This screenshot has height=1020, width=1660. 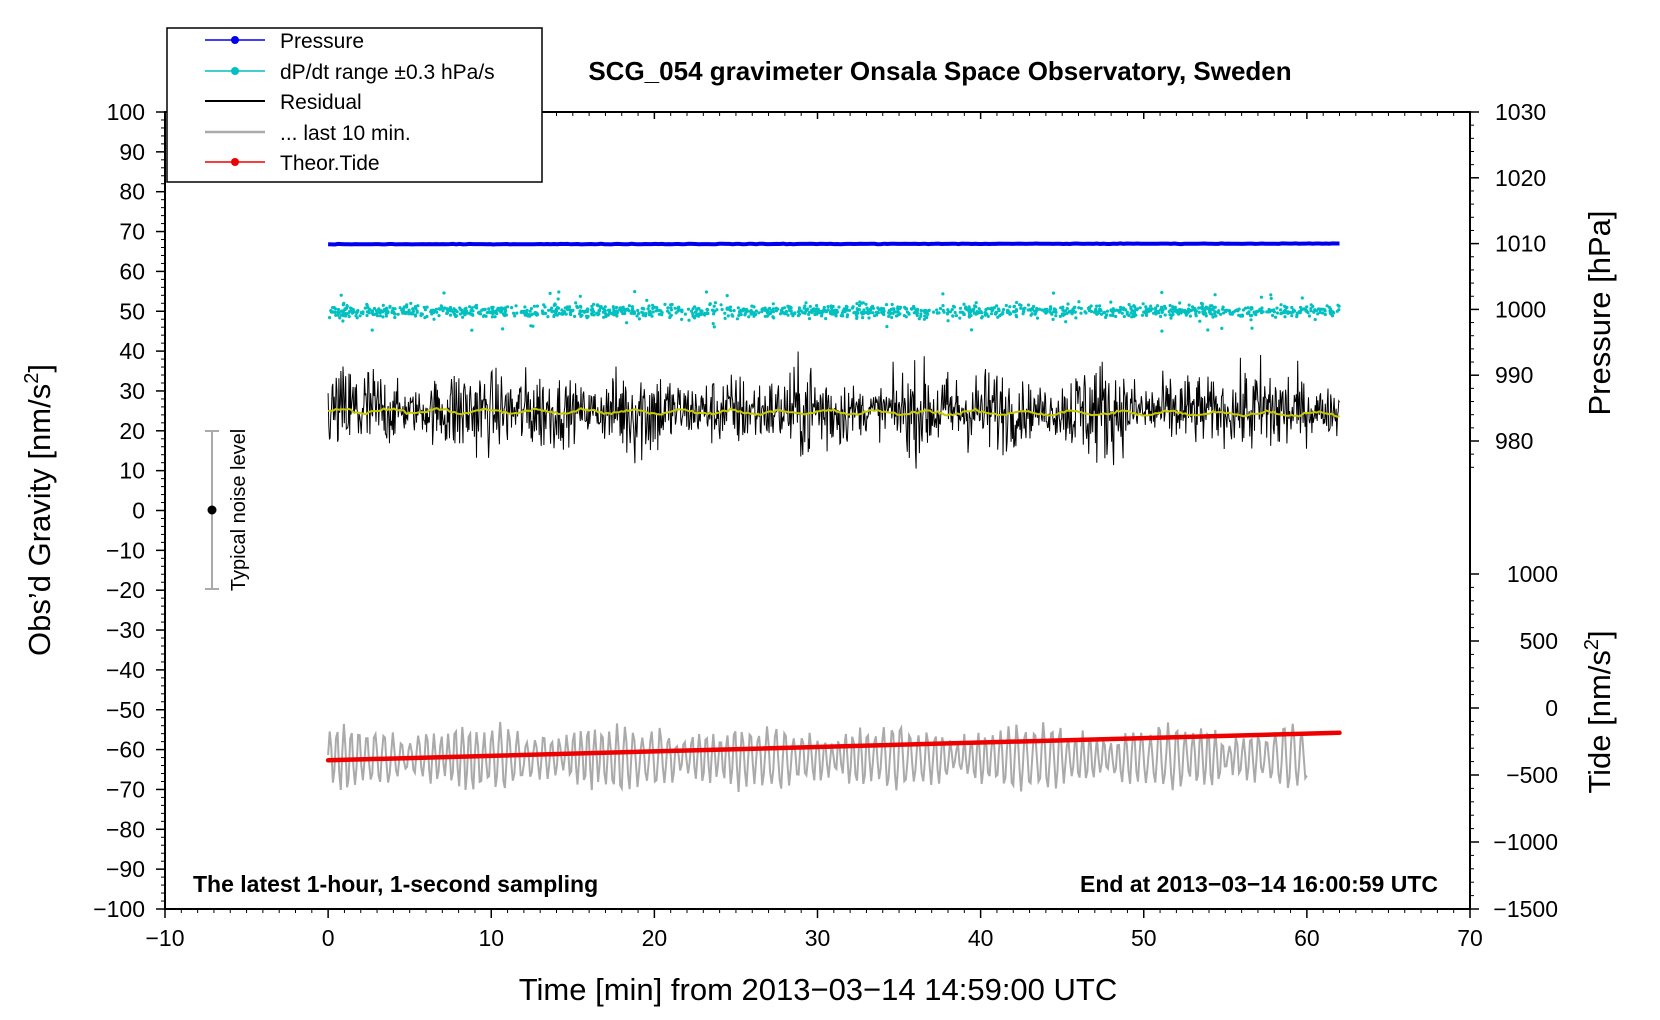 I want to click on annotation-bottom-right: End at 2013−03−14 16:00:59 UTC, so click(x=1259, y=884).